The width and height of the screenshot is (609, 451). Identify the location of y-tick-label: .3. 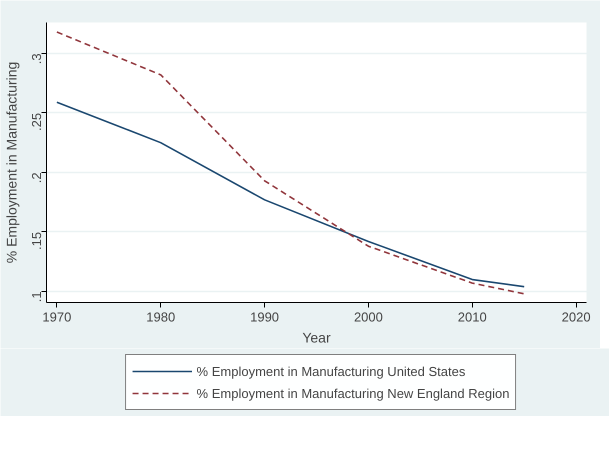
(36, 58).